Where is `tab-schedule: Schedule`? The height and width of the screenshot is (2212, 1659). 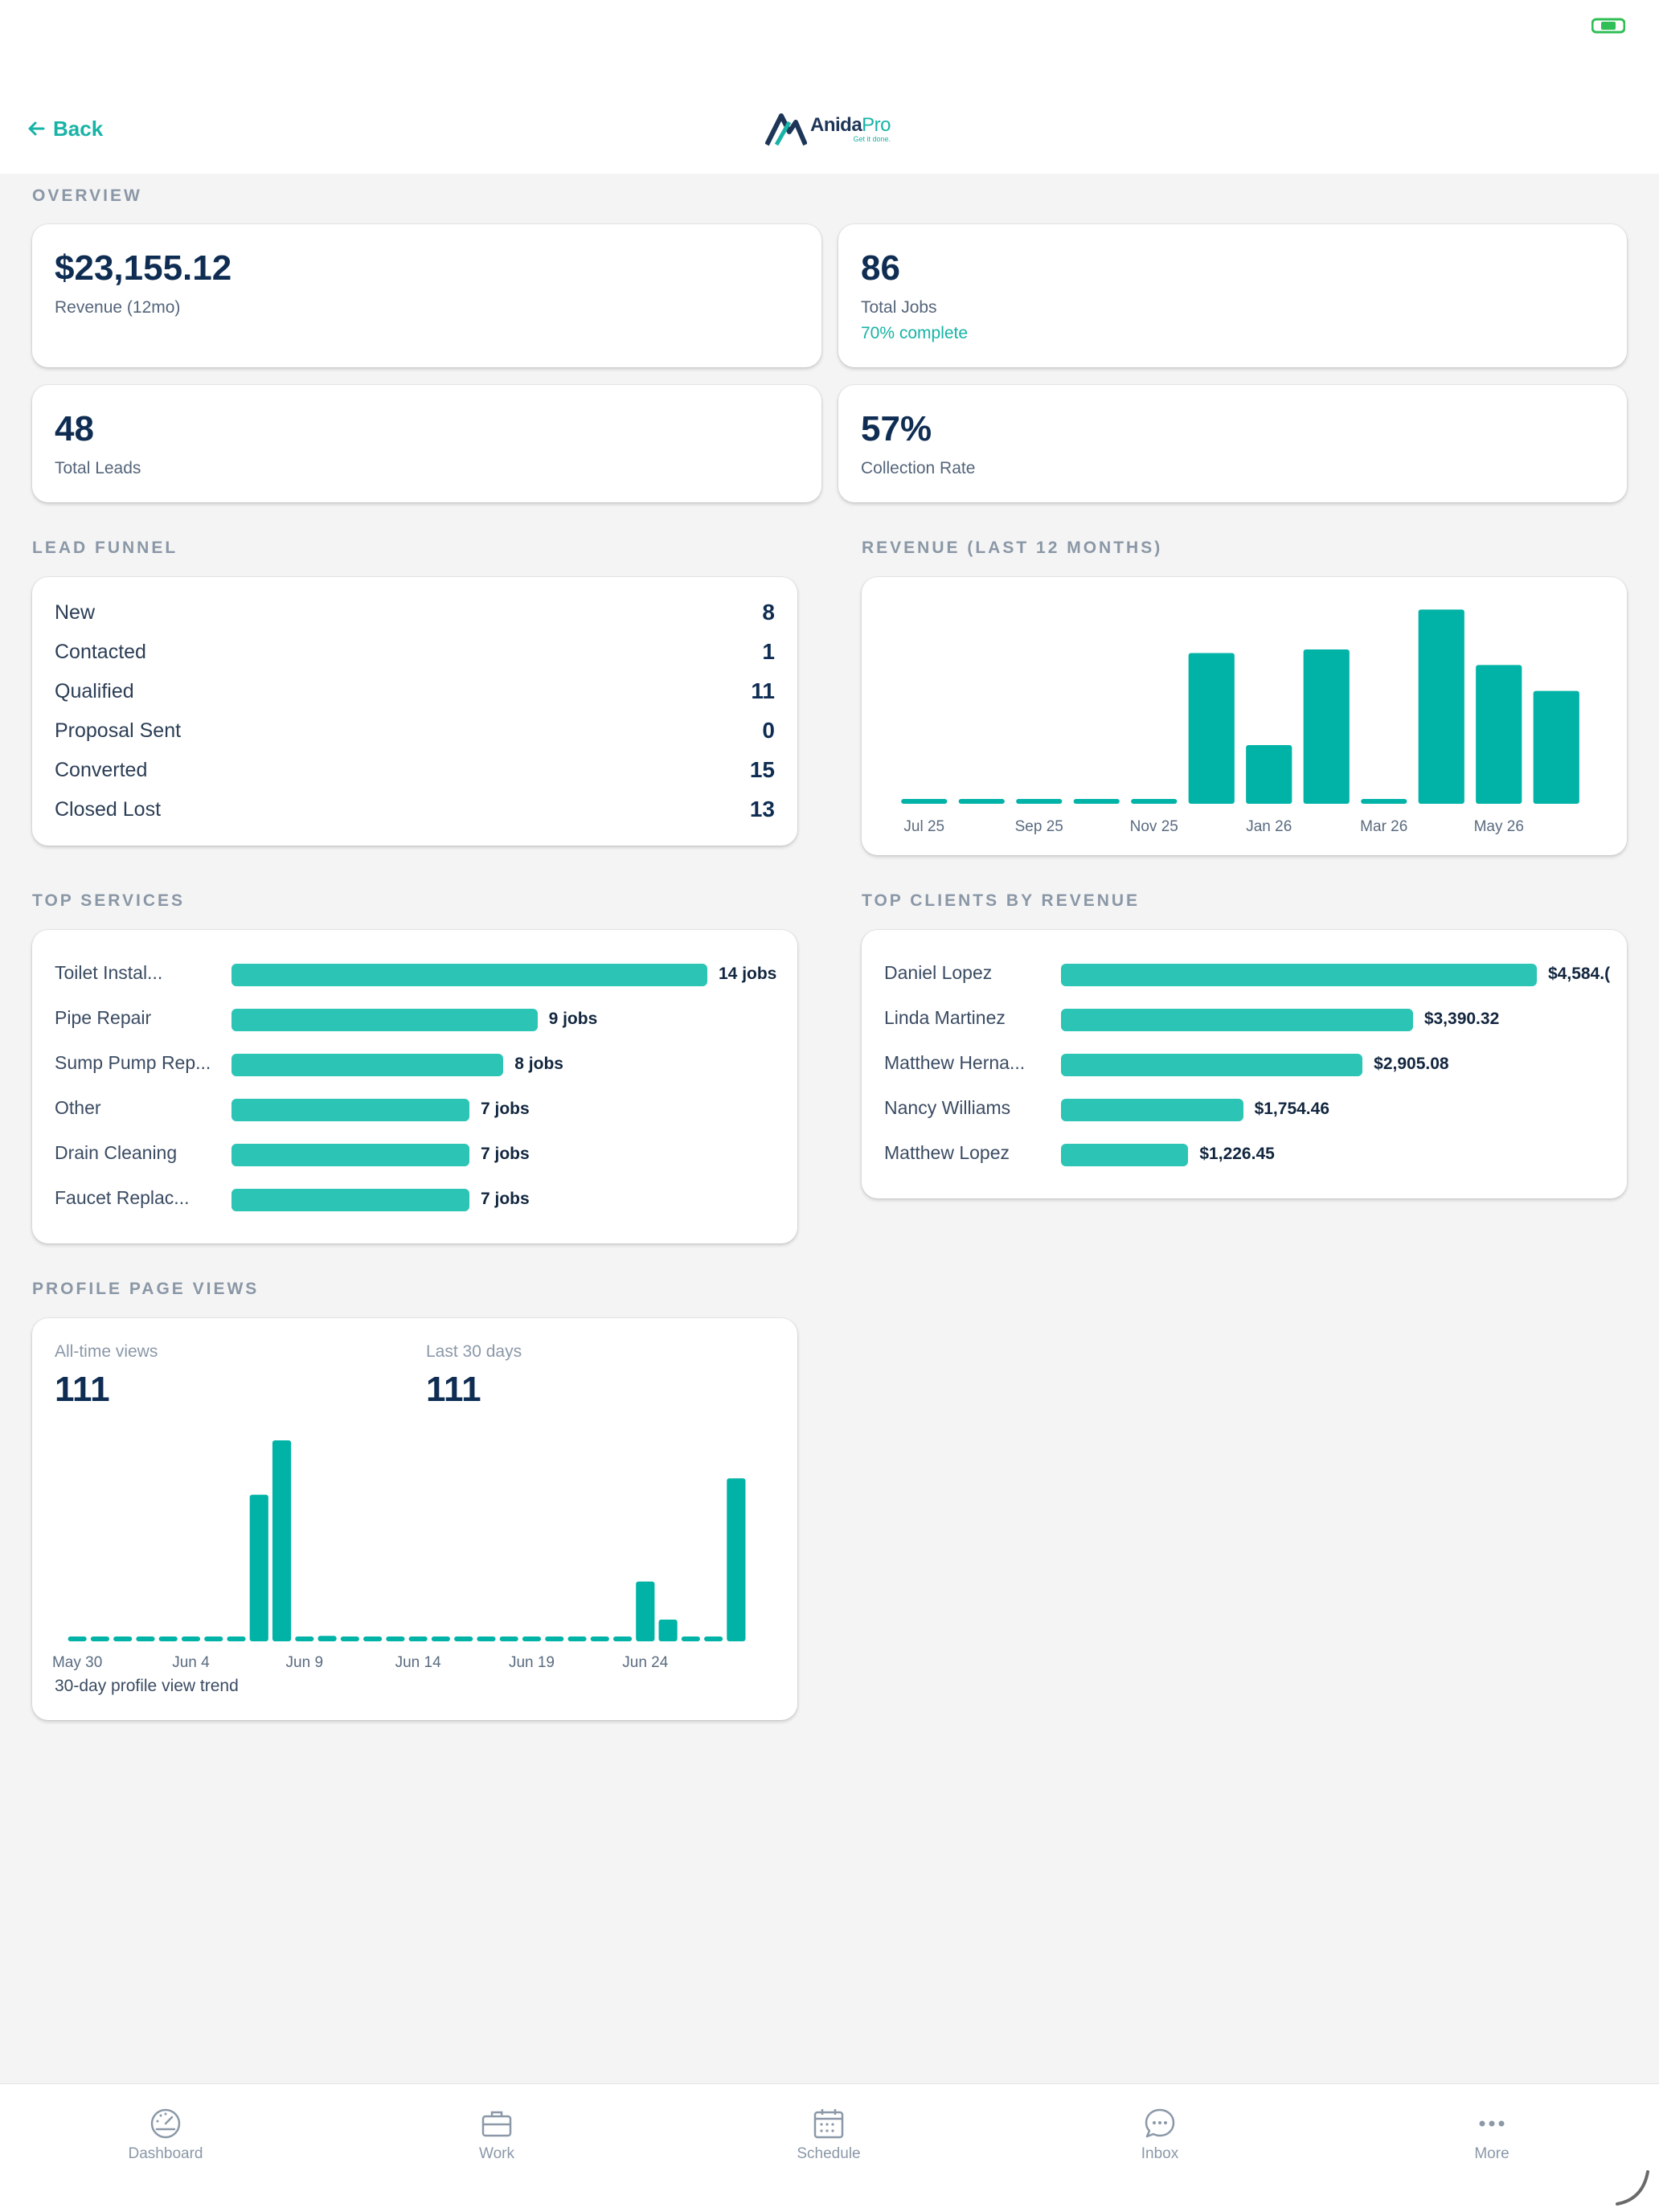 tab-schedule: Schedule is located at coordinates (828, 2139).